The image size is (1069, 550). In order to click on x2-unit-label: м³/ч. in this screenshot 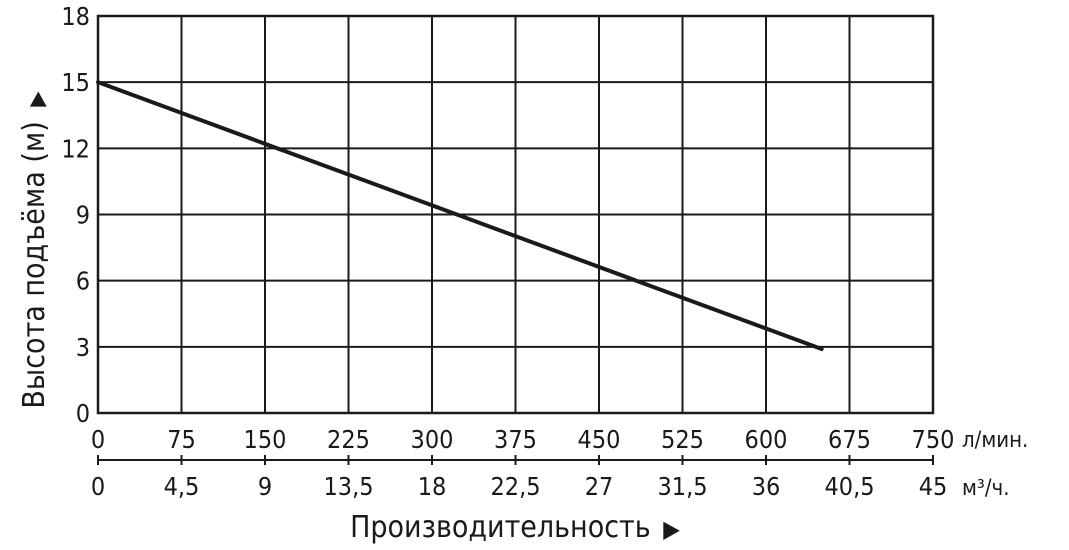, I will do `click(986, 488)`.